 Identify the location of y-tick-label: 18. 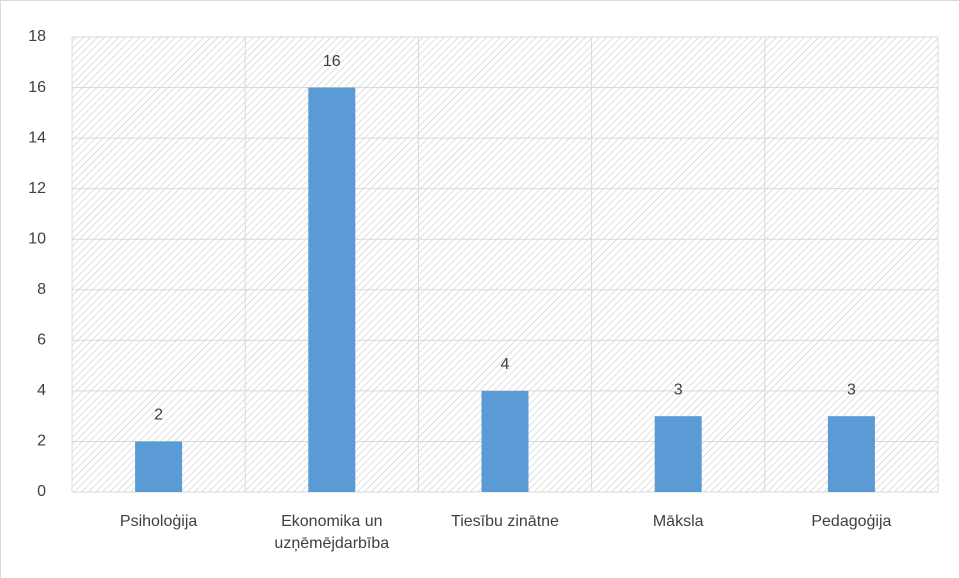
(37, 36).